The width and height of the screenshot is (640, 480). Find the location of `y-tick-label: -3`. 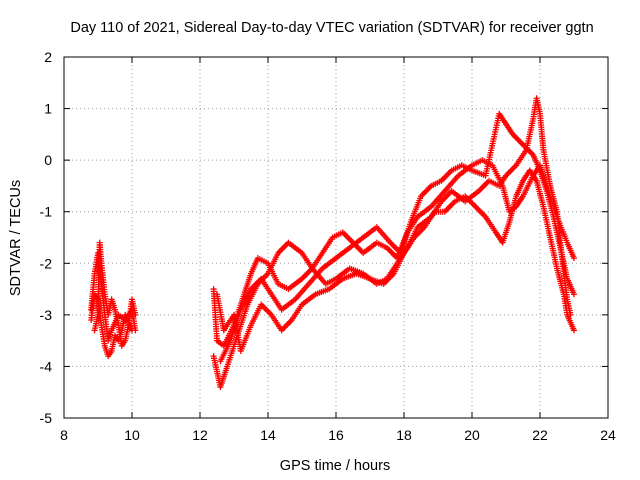

y-tick-label: -3 is located at coordinates (46, 315).